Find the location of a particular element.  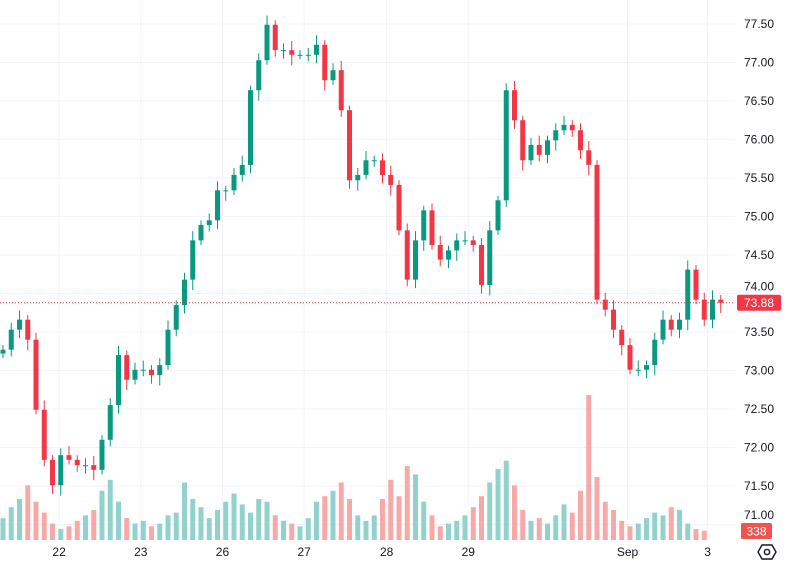

last-price-badge is located at coordinates (759, 302).